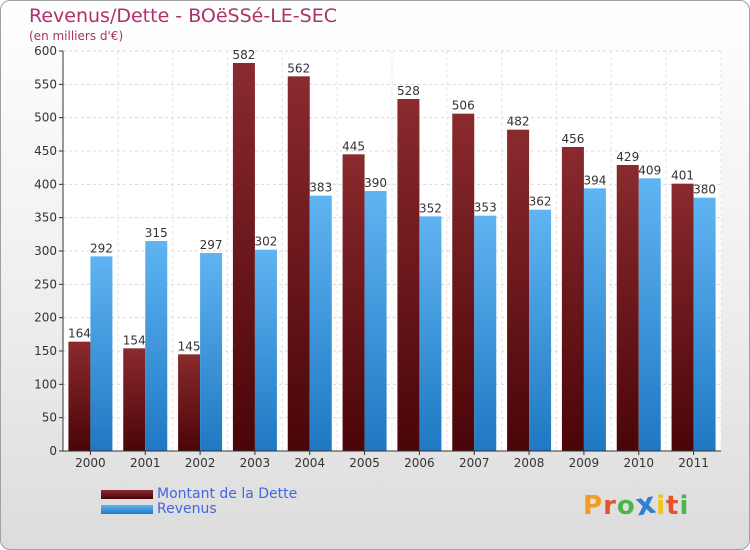 The width and height of the screenshot is (750, 550). I want to click on legend-label-debt: Montant de la Dette, so click(227, 494).